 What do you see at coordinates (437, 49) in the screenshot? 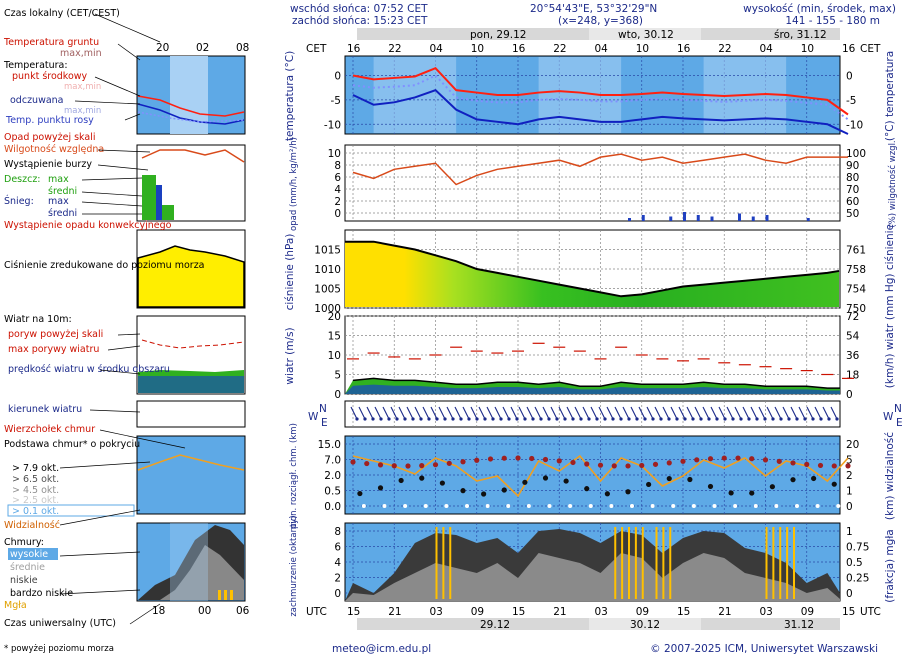
I see `hour-cet-label: 04` at bounding box center [437, 49].